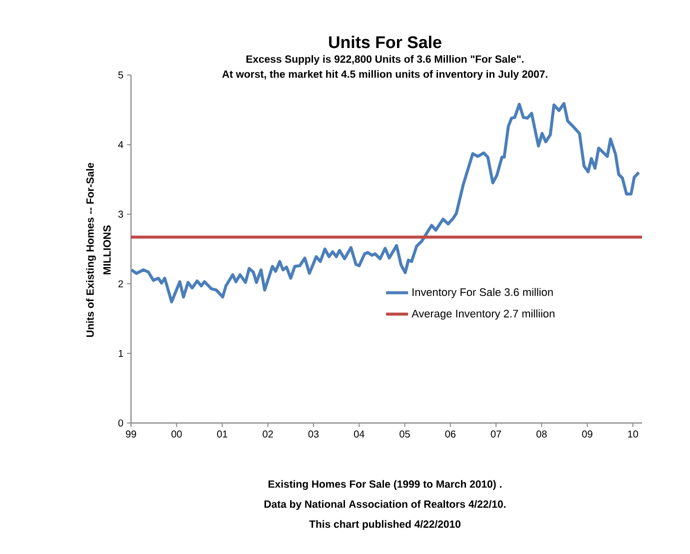  Describe the element at coordinates (385, 485) in the screenshot. I see `text: Existing Homes For Sale (1999 to March 2010) .` at that location.